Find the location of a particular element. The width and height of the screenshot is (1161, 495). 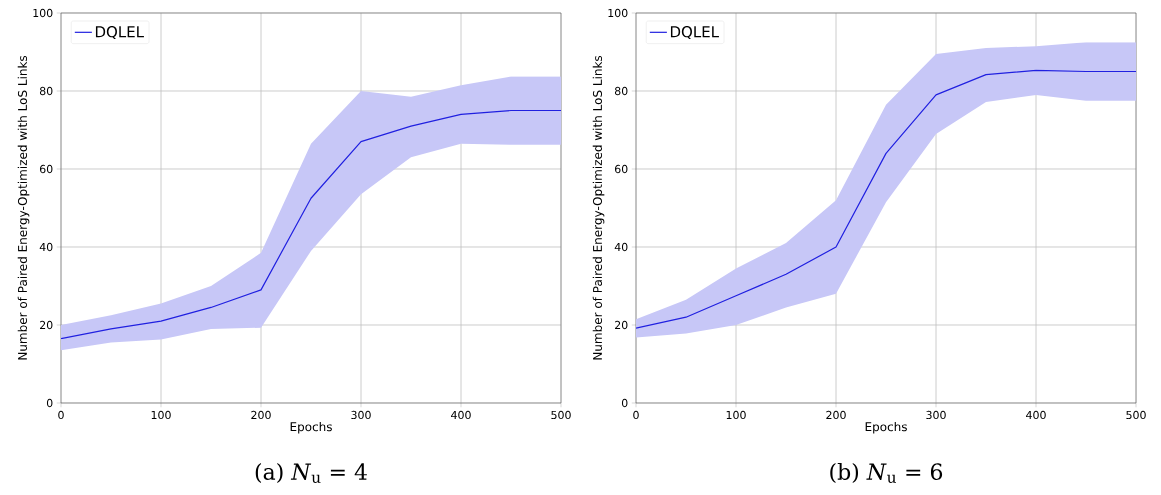

text: (a) N$_{u}$ = 4 is located at coordinates (311, 473).